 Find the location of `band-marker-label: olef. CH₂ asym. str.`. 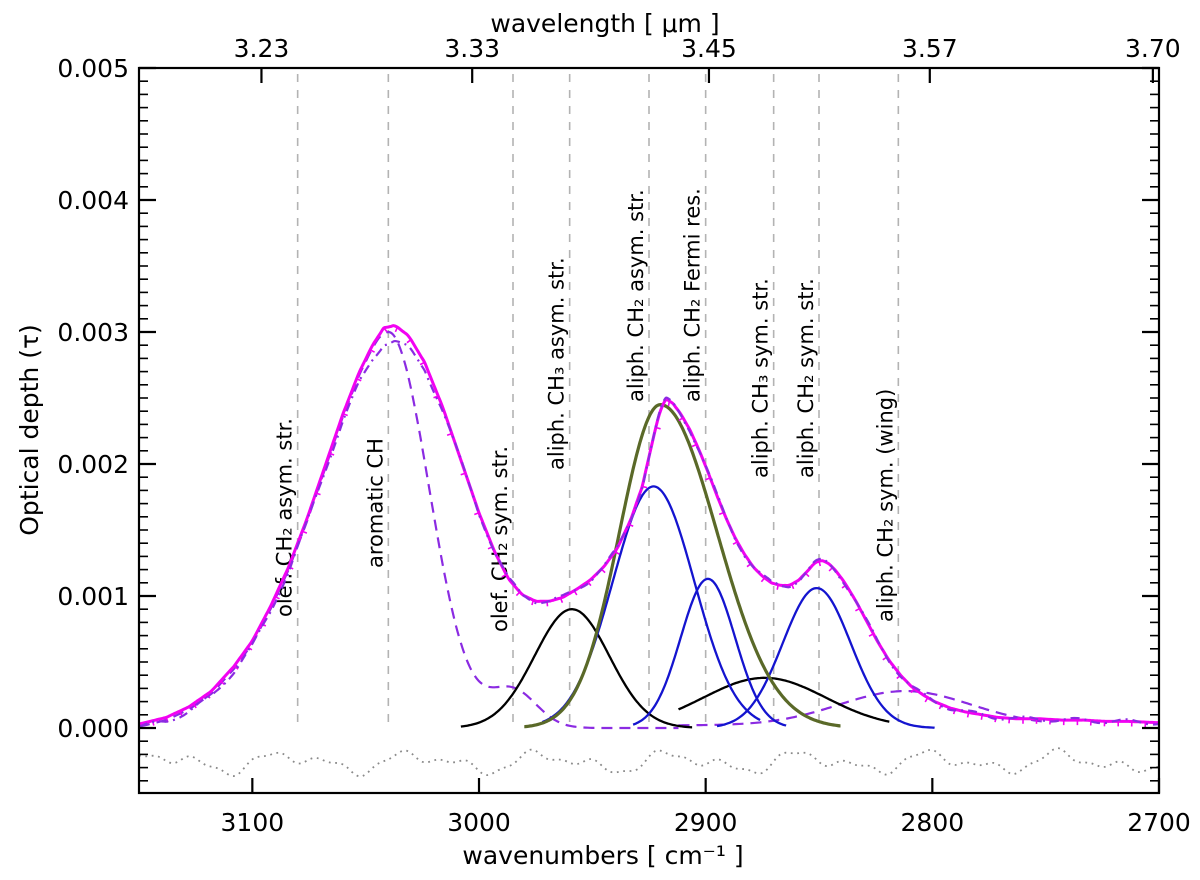

band-marker-label: olef. CH₂ asym. str. is located at coordinates (285, 517).